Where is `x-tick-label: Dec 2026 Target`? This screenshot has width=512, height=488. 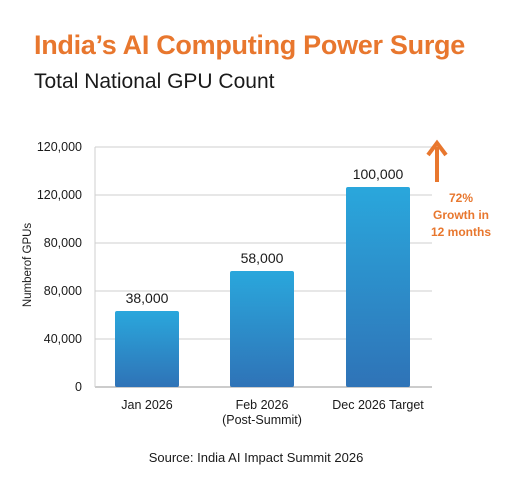
x-tick-label: Dec 2026 Target is located at coordinates (378, 405).